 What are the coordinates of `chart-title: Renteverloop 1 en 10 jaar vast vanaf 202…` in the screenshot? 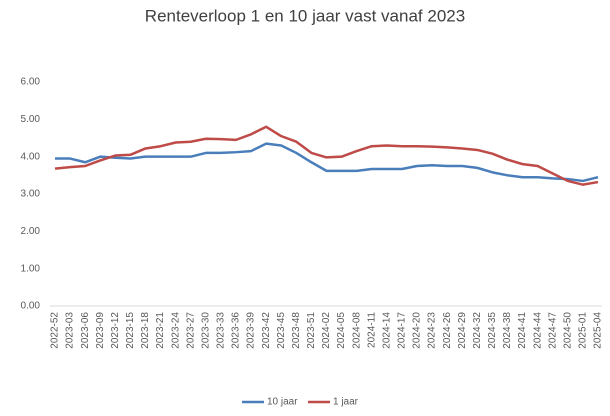 It's located at (305, 15).